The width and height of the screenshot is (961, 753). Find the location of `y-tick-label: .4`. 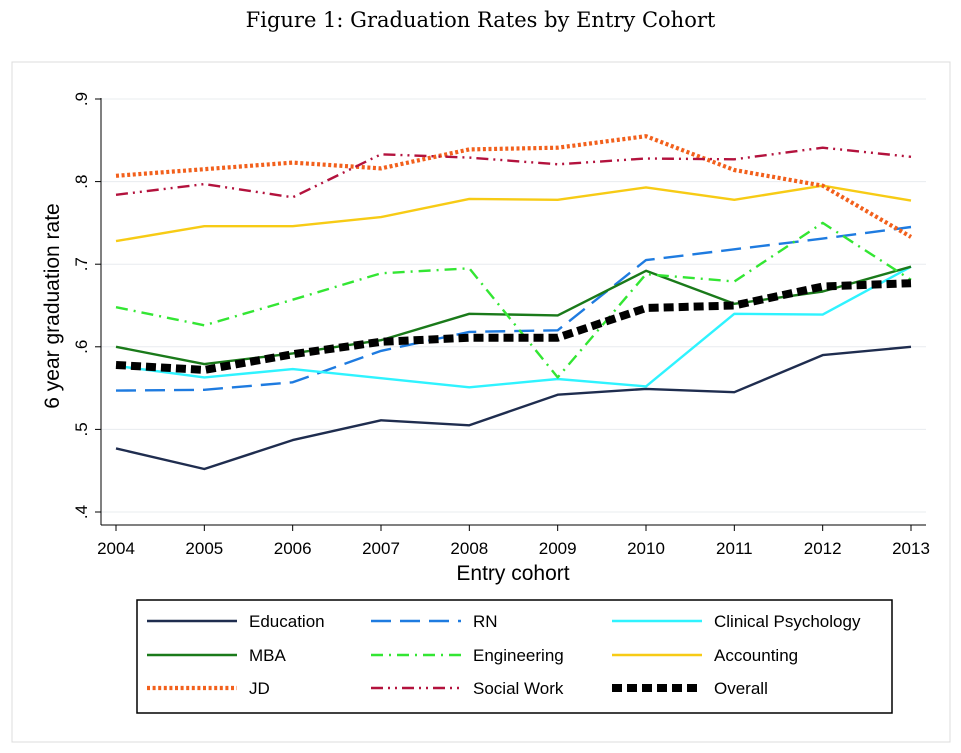

y-tick-label: .4 is located at coordinates (81, 512).